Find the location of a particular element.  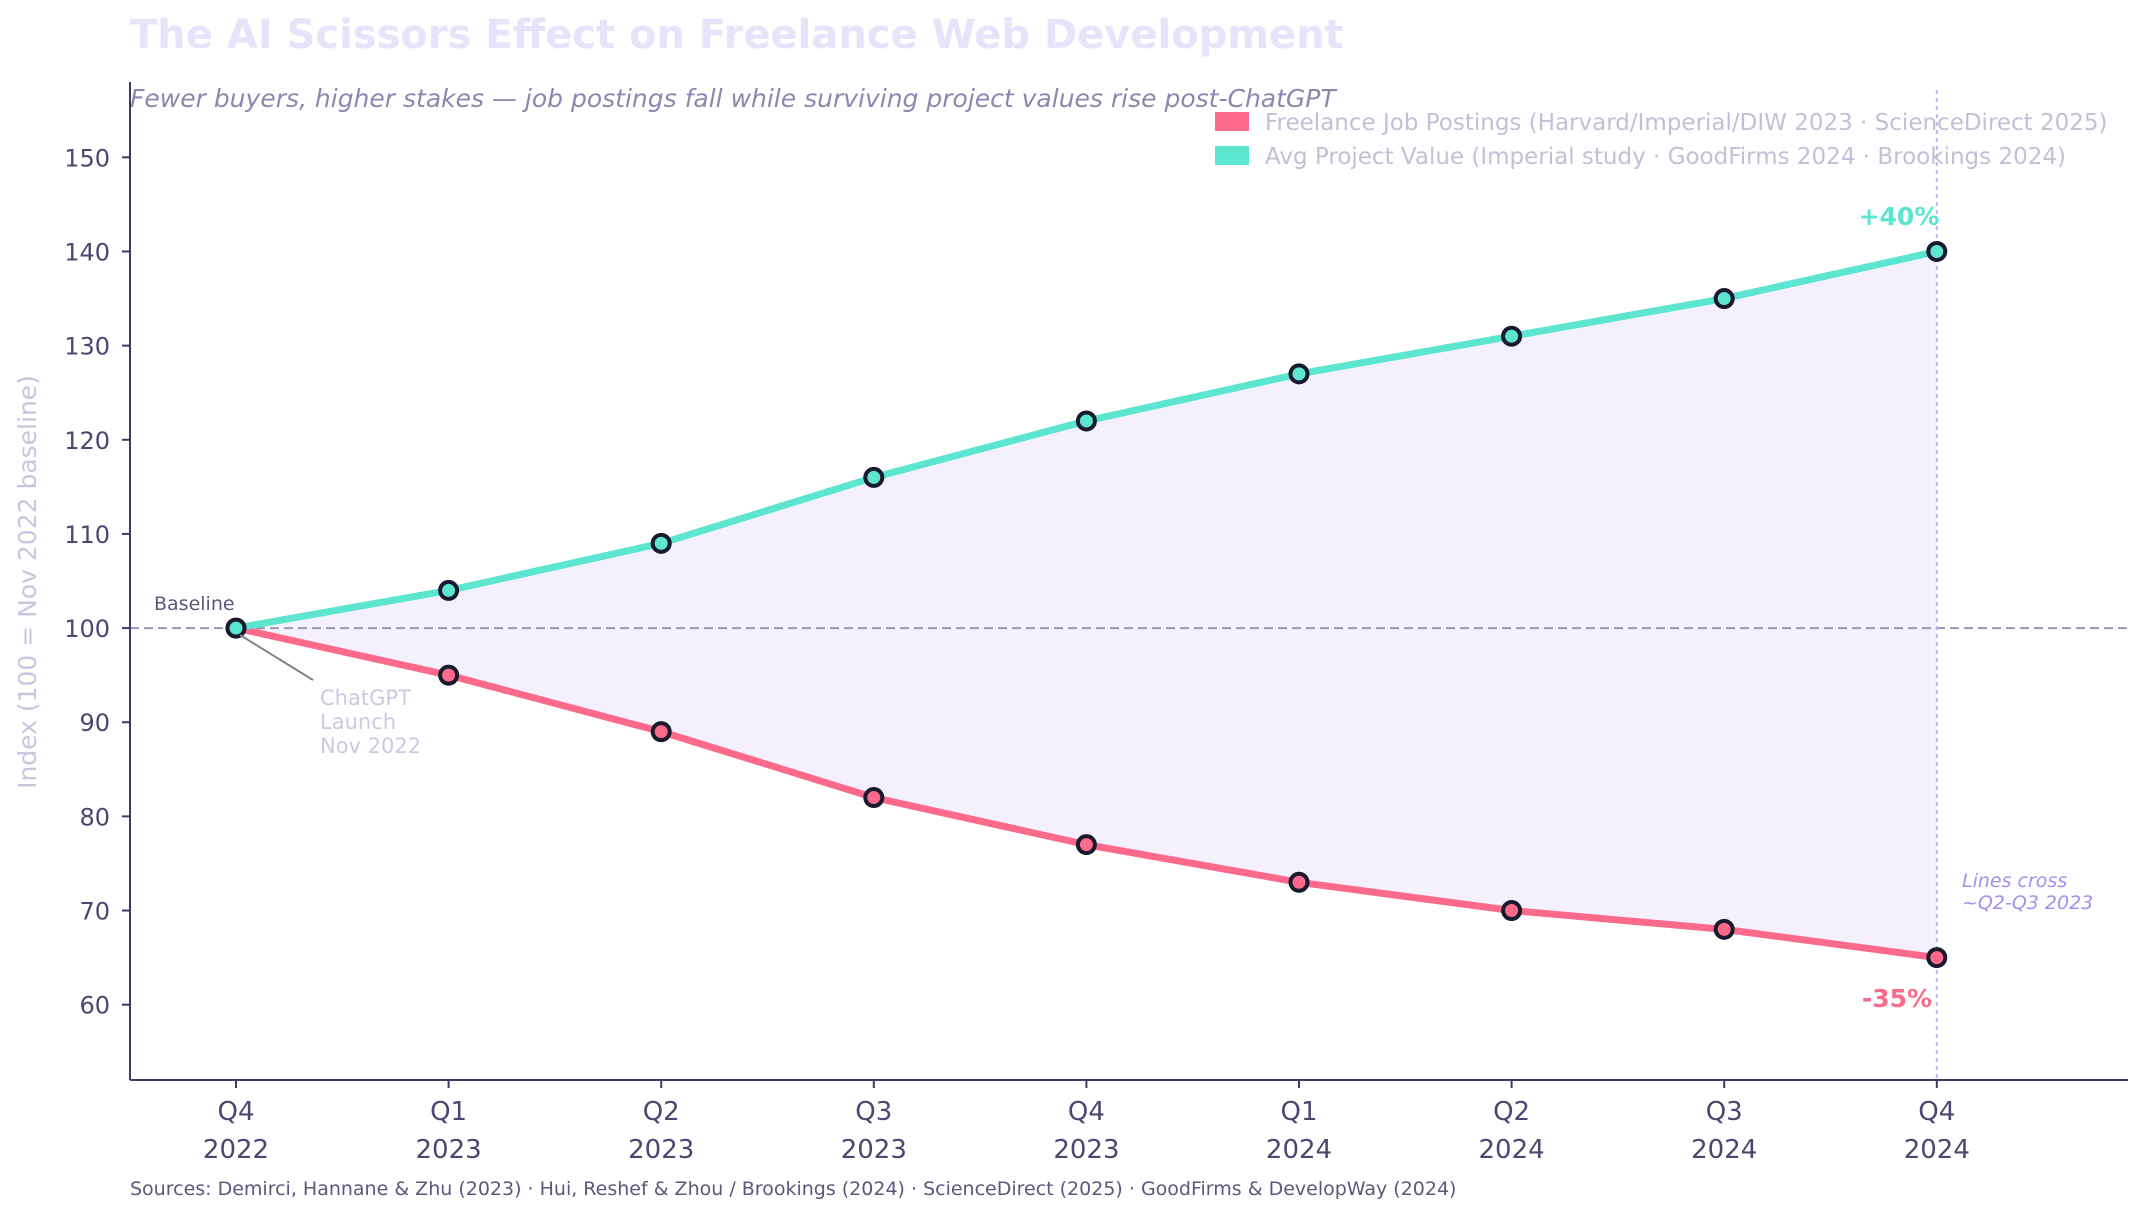

y-tick-label: 130 is located at coordinates (87, 347).